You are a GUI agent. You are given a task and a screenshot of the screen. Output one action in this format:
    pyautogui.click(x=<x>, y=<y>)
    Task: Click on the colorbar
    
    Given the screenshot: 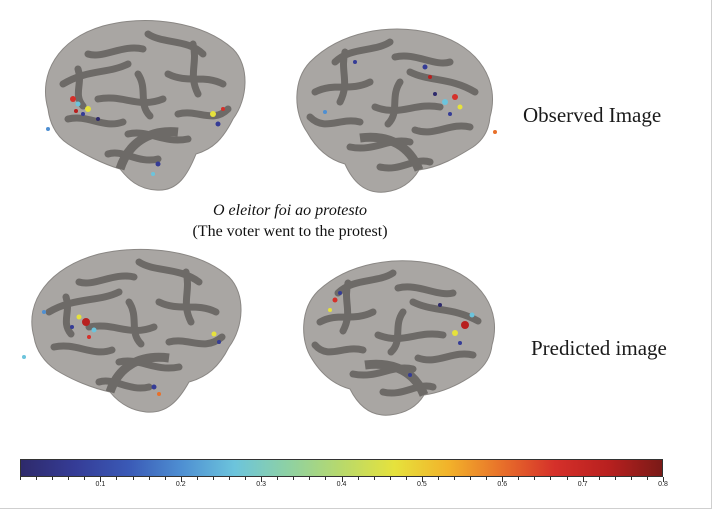 What is the action you would take?
    pyautogui.click(x=341, y=468)
    